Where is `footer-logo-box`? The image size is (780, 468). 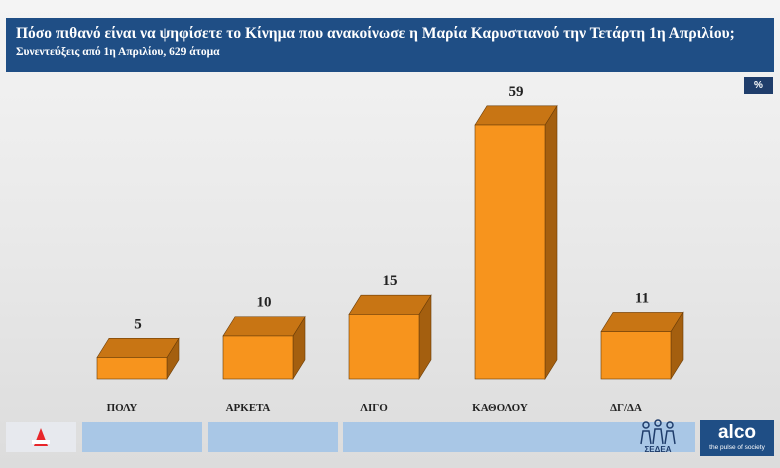
footer-logo-box is located at coordinates (41, 437).